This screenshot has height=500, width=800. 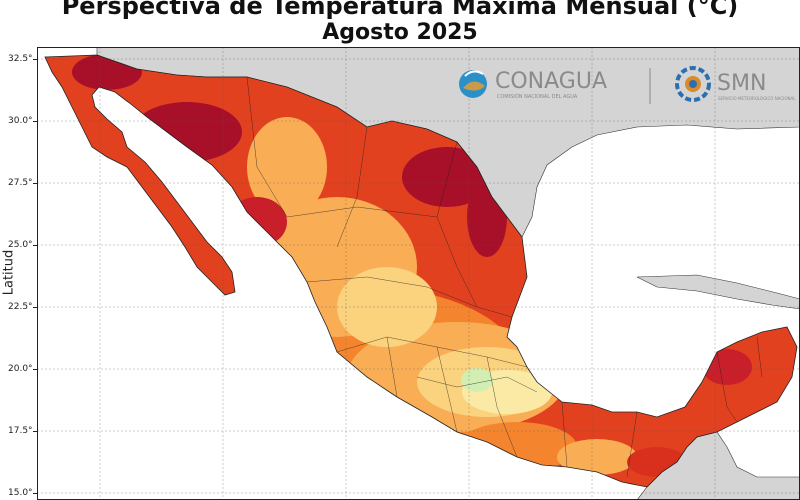 What do you see at coordinates (20, 59) in the screenshot?
I see `lat-tick-label: 32.5°` at bounding box center [20, 59].